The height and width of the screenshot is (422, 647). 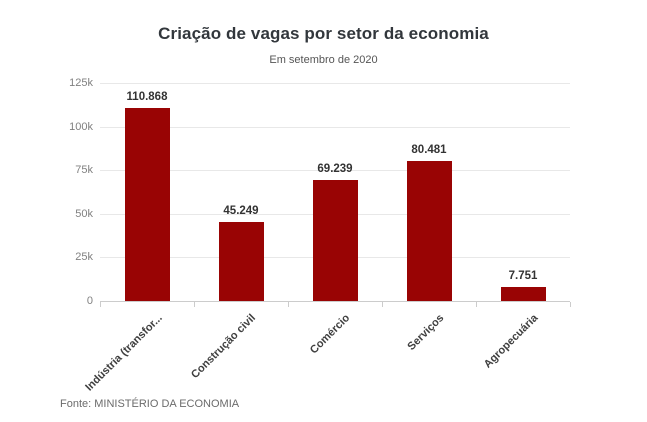 What do you see at coordinates (150, 404) in the screenshot?
I see `source-note: Fonte: MINISTÉRIO DA ECONOMIA` at bounding box center [150, 404].